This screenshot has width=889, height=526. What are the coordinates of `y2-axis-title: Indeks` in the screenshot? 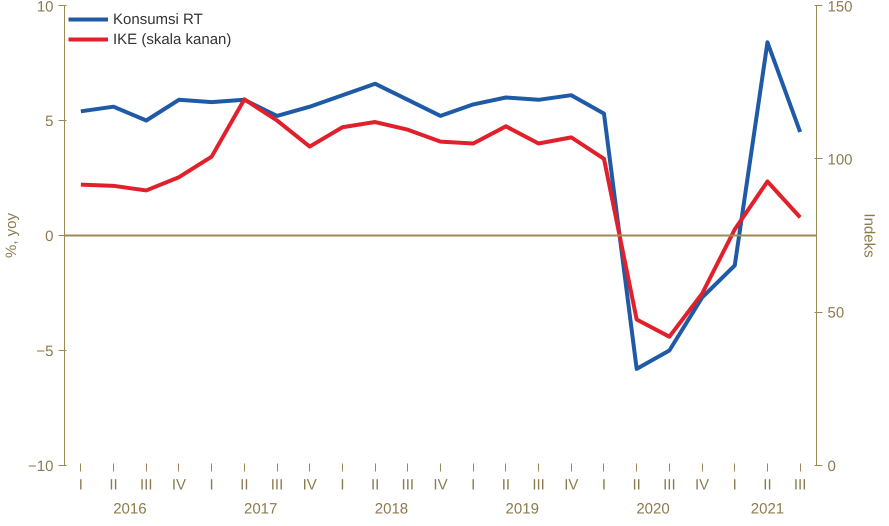 It's located at (869, 235).